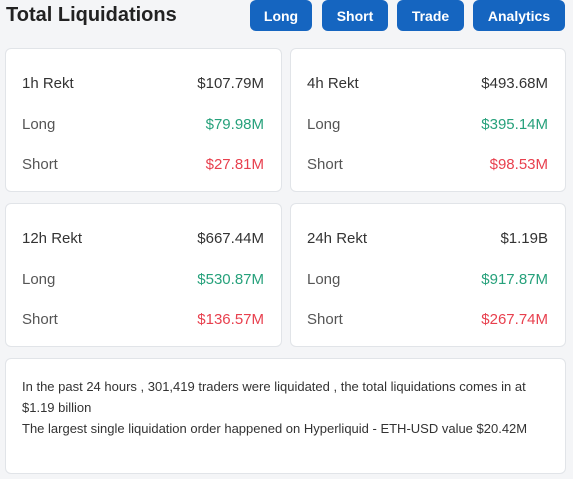 The image size is (573, 479). What do you see at coordinates (514, 319) in the screenshot?
I see `short-value: $267.74M` at bounding box center [514, 319].